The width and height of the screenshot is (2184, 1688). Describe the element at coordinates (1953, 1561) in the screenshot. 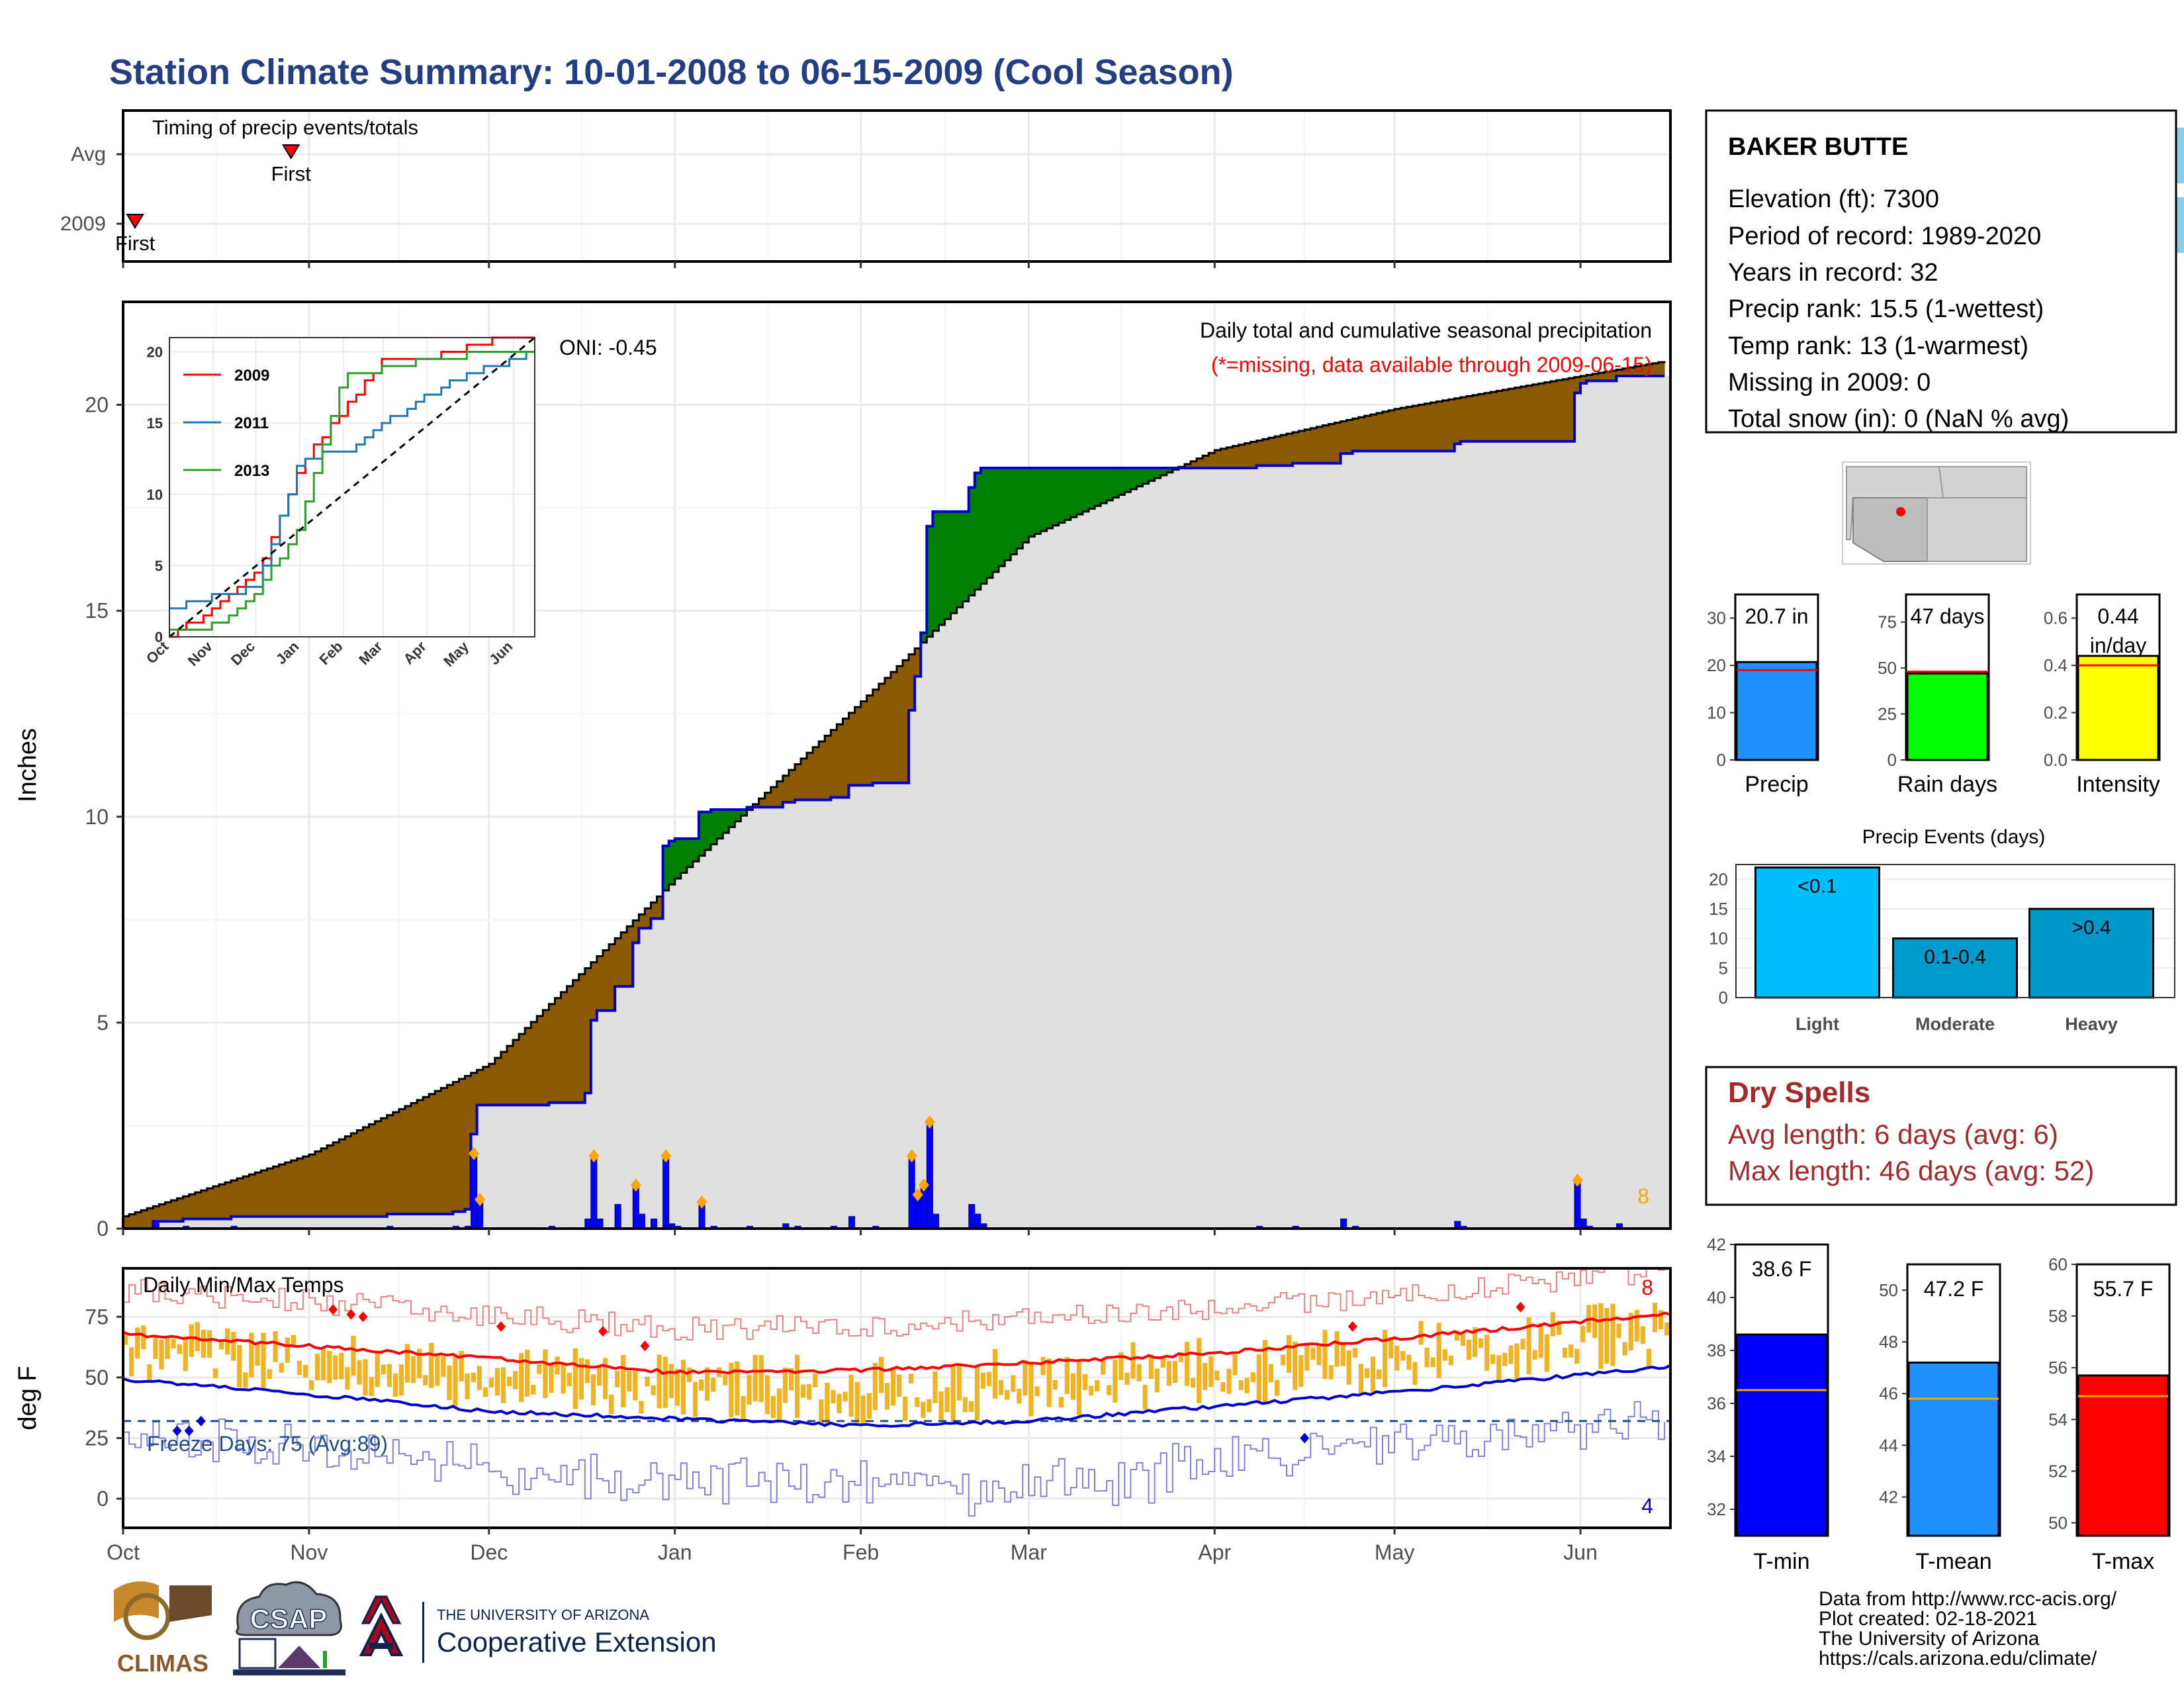

I see `temp-bar-category-label: T-mean` at that location.